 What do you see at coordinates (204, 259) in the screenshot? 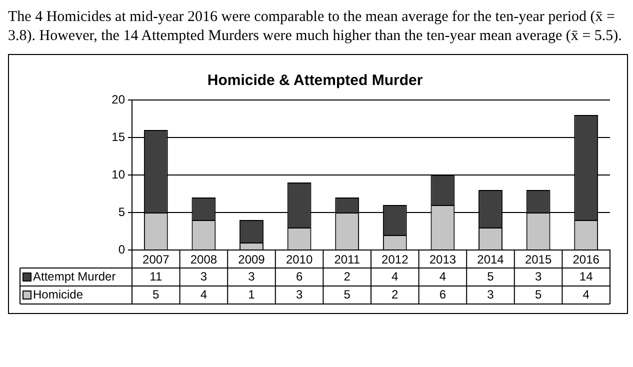
I see `x-tick-label: 2008` at bounding box center [204, 259].